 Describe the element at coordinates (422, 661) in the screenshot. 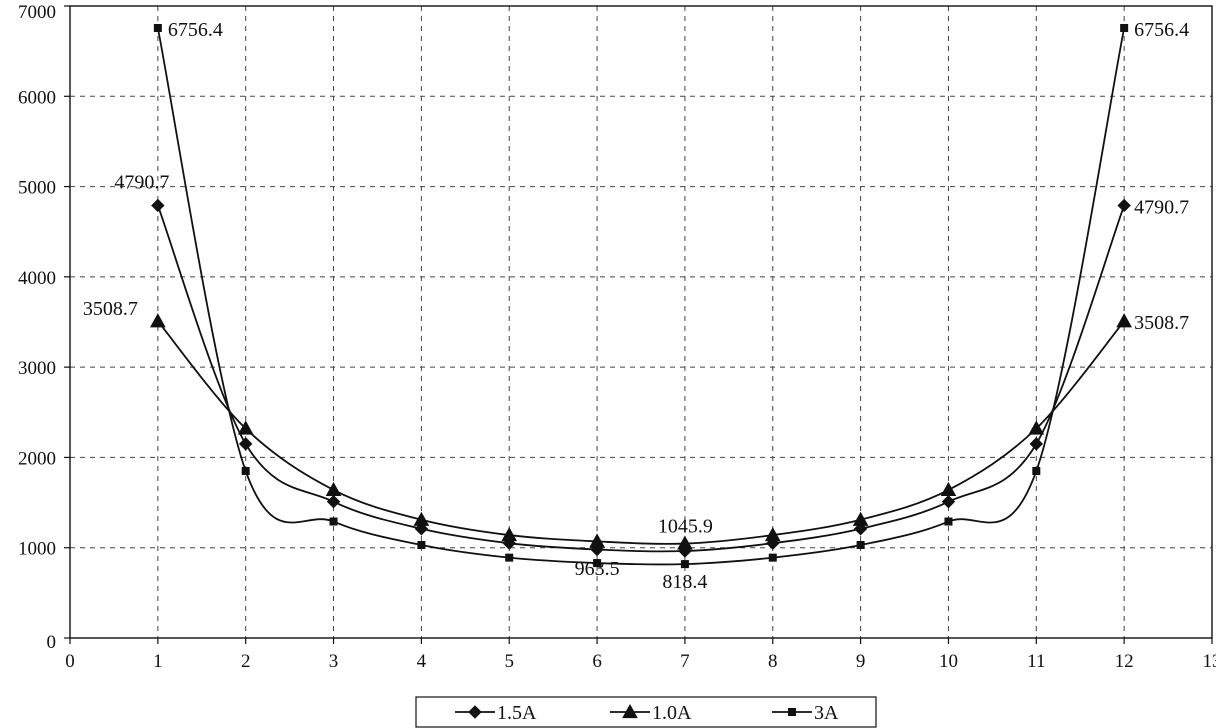

I see `x-tick-label: 4` at that location.